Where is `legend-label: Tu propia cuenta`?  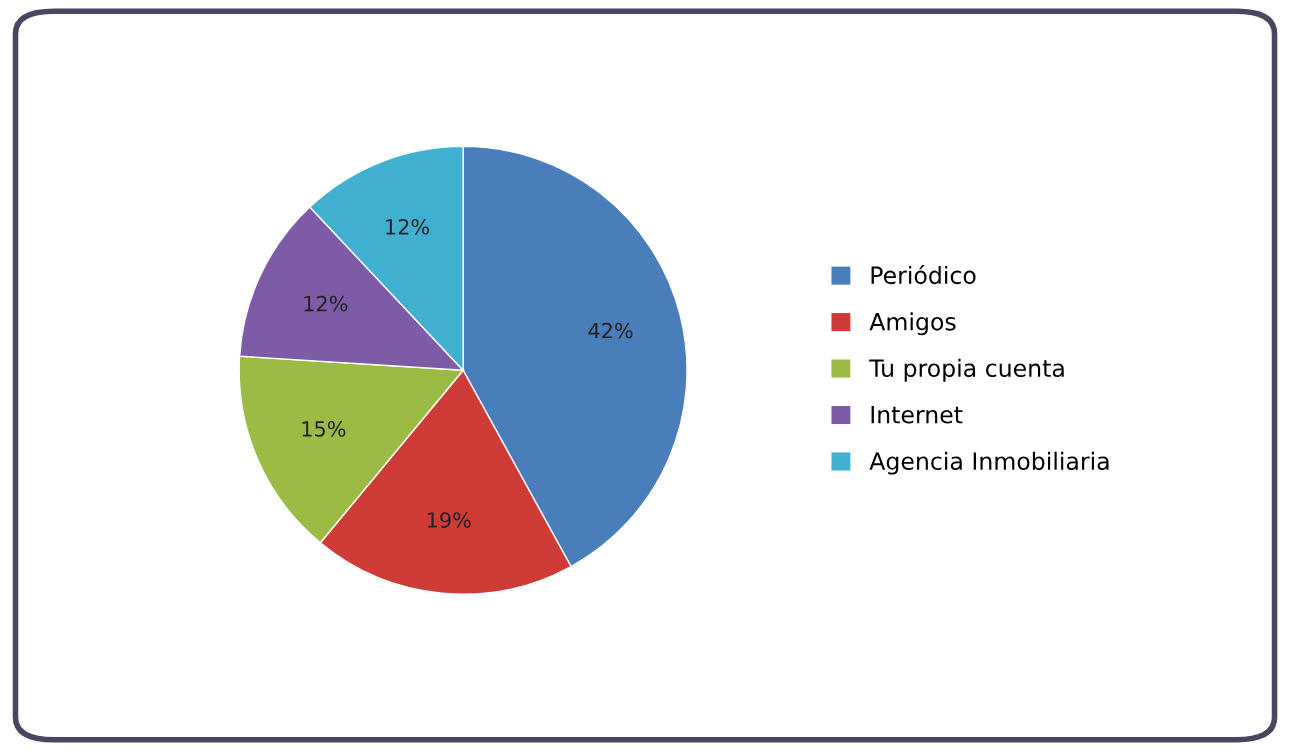
legend-label: Tu propia cuenta is located at coordinates (966, 370).